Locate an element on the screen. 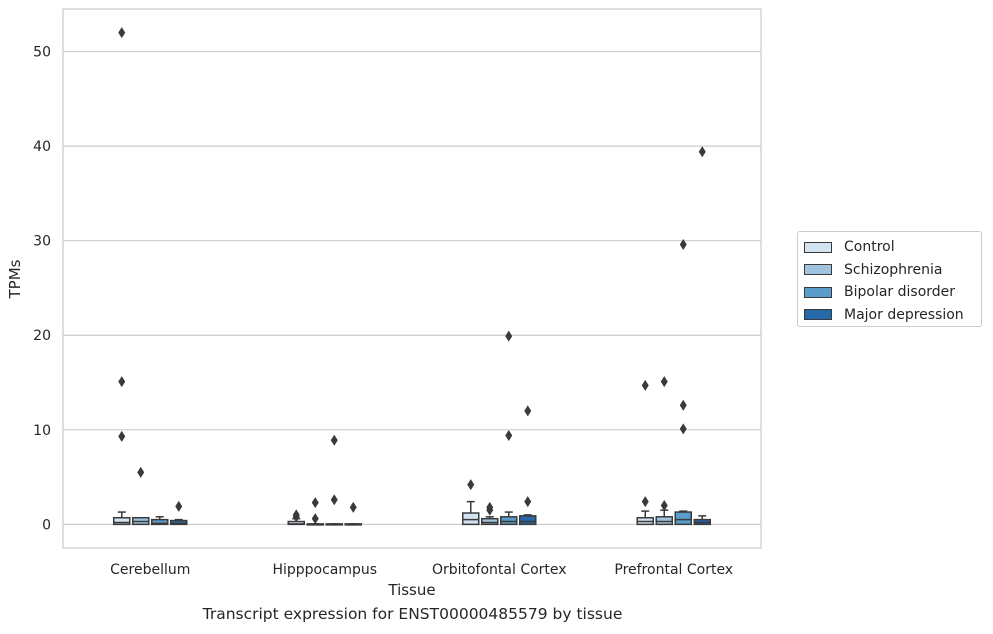 The height and width of the screenshot is (634, 993). x-tick-label-cerebellum: Cerebellum is located at coordinates (150, 570).